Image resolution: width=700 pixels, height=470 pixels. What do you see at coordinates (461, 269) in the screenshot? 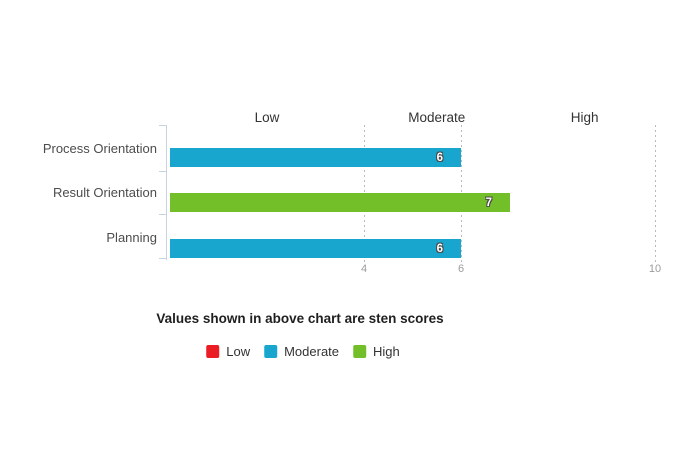
I see `x-tick-label-6: 6` at bounding box center [461, 269].